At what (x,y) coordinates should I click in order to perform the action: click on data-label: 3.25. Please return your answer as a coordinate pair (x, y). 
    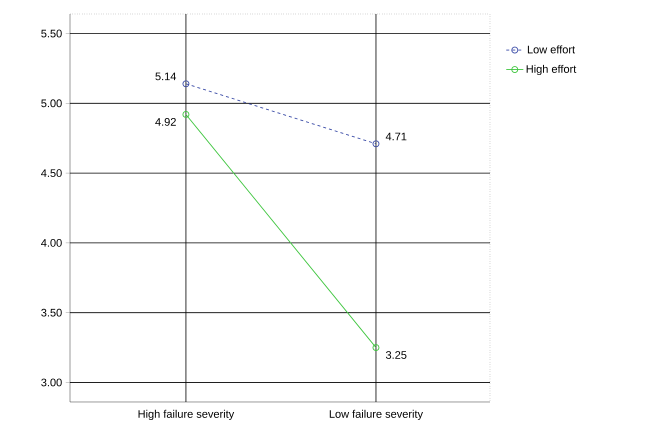
    Looking at the image, I should click on (396, 355).